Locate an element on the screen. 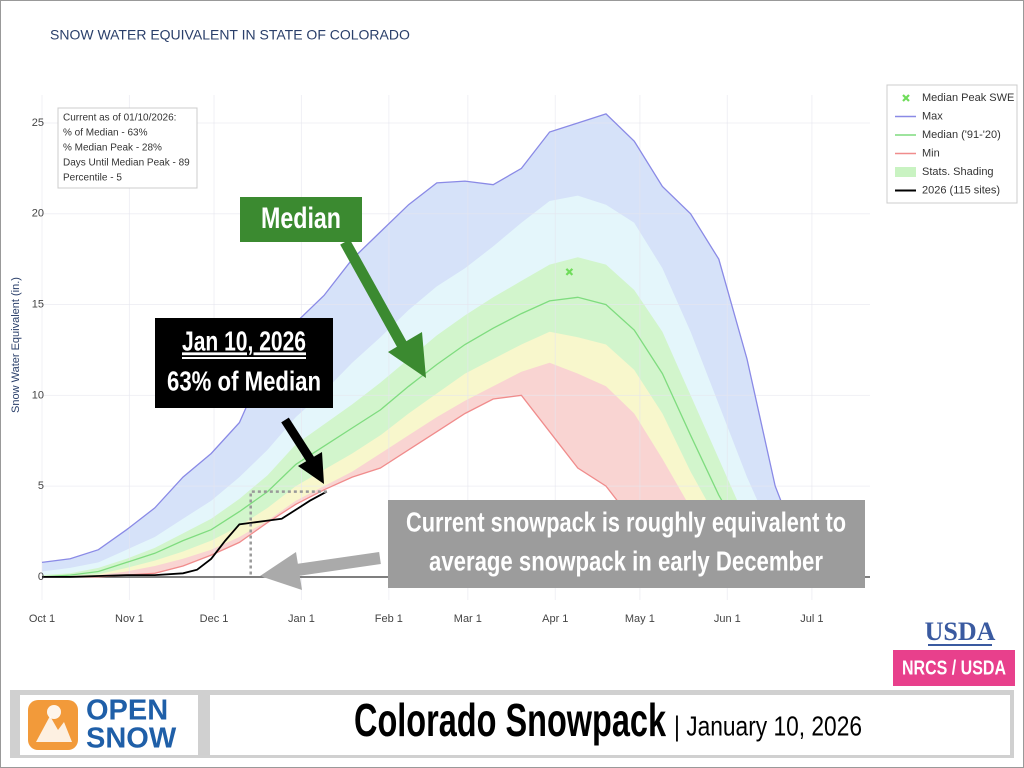 The height and width of the screenshot is (768, 1024). badge-text: NRCS / USDA is located at coordinates (954, 668).